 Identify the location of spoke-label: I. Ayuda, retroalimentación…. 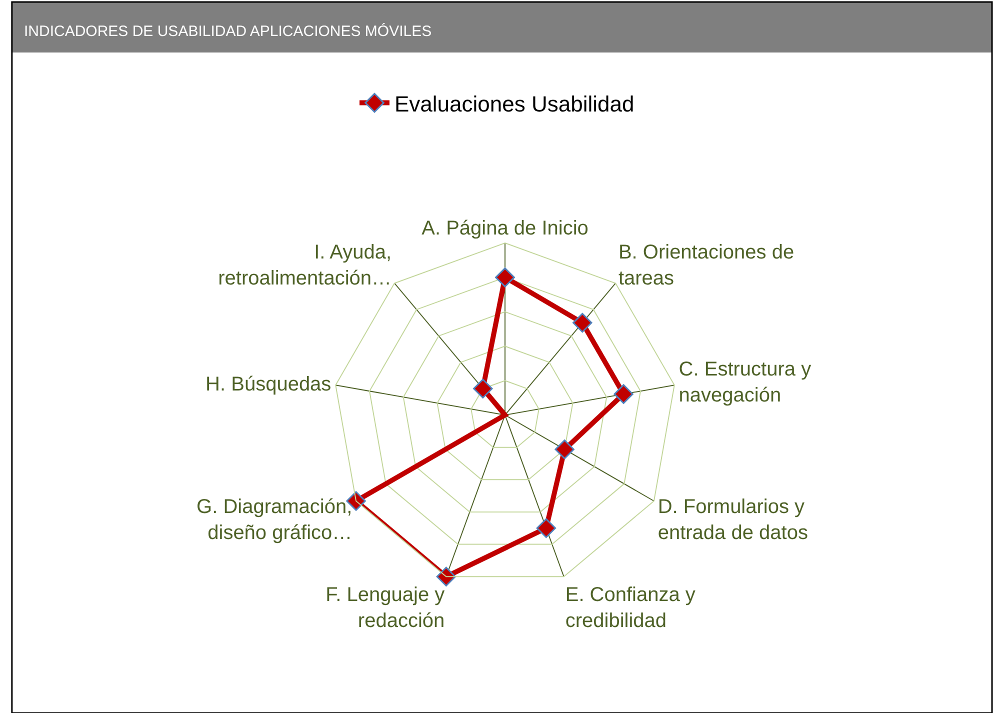
(305, 265).